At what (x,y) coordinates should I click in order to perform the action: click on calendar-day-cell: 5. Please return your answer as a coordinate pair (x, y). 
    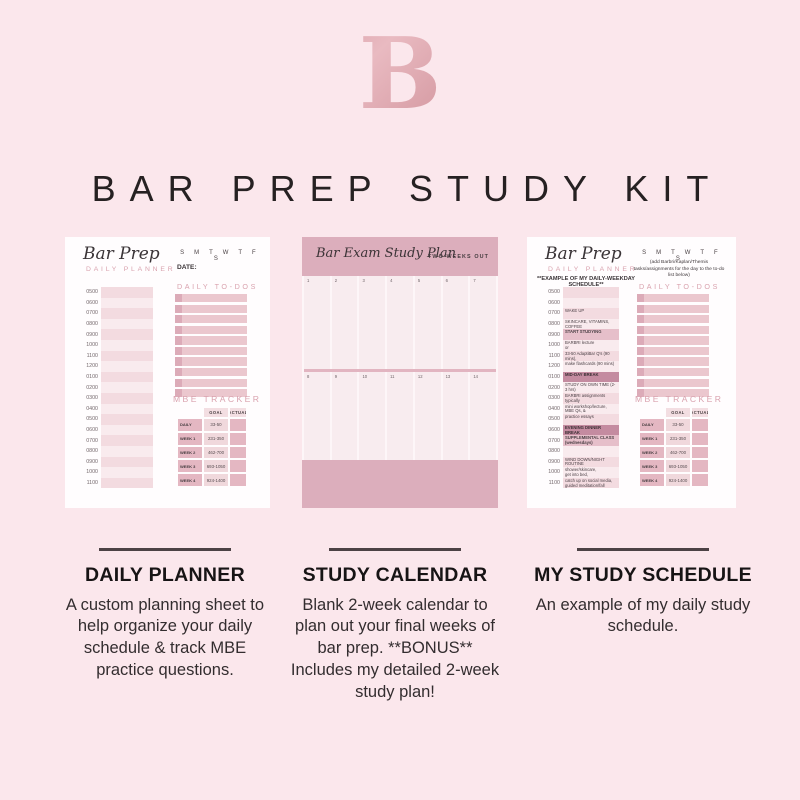
    Looking at the image, I should click on (427, 322).